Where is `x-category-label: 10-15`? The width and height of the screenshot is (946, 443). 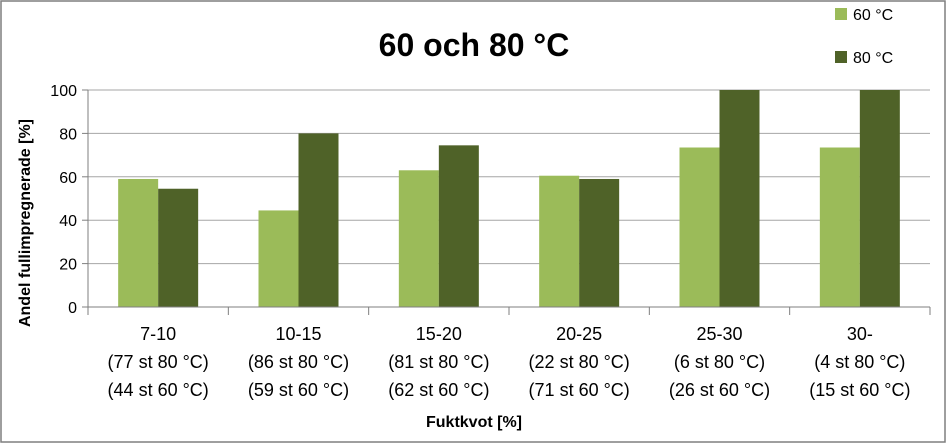
x-category-label: 10-15 is located at coordinates (298, 334).